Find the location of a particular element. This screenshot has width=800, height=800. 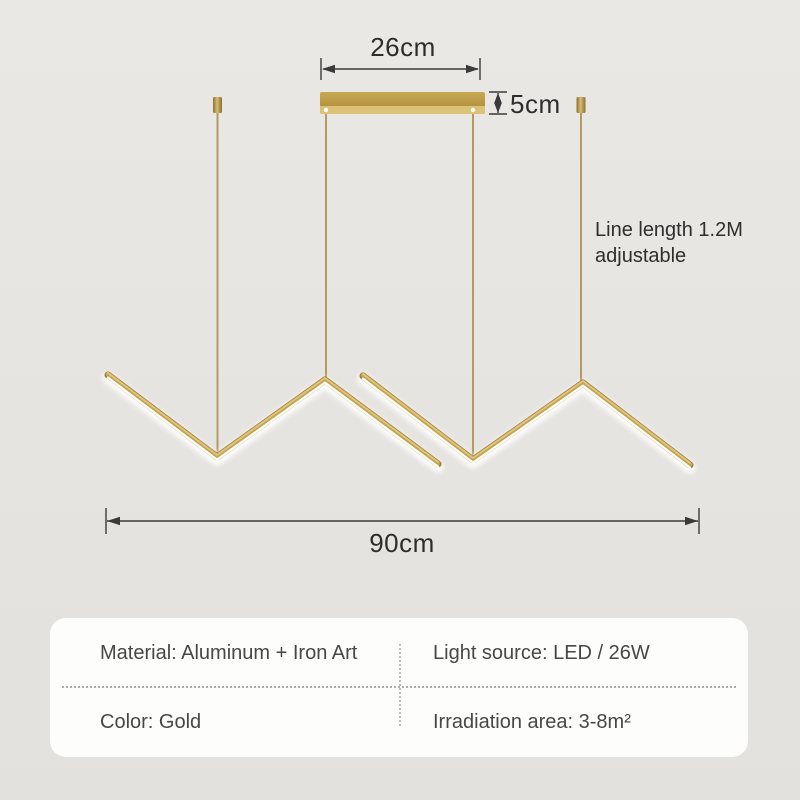

spec-material: Material: Aluminum + Iron Art is located at coordinates (229, 653).